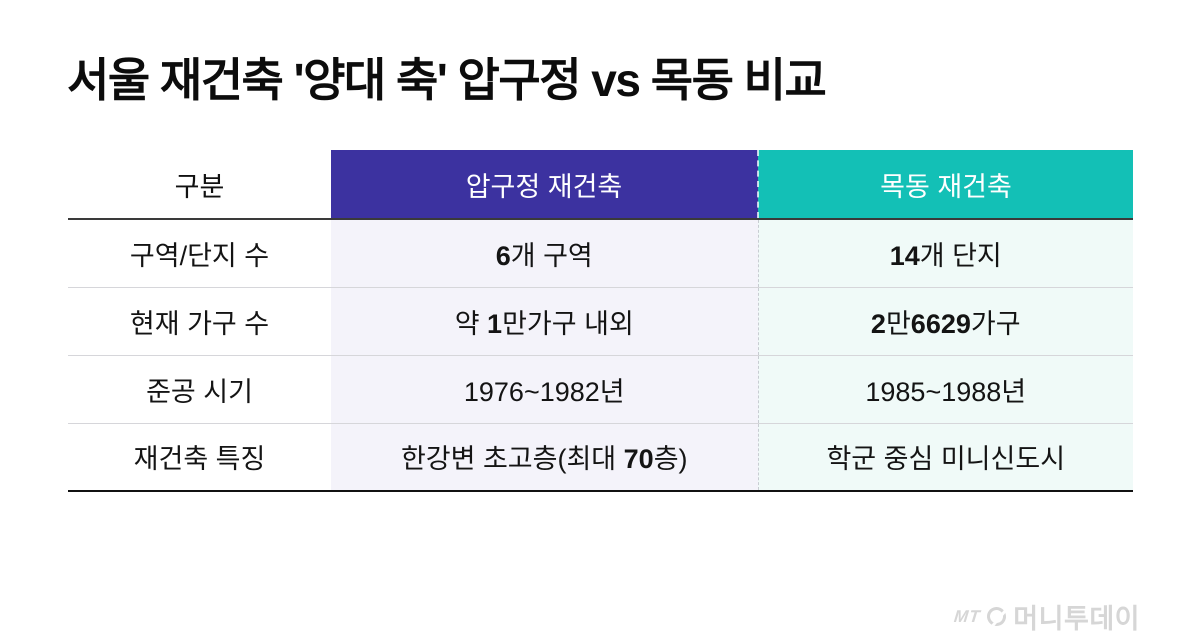  I want to click on slashed-circle-icon, so click(996, 616).